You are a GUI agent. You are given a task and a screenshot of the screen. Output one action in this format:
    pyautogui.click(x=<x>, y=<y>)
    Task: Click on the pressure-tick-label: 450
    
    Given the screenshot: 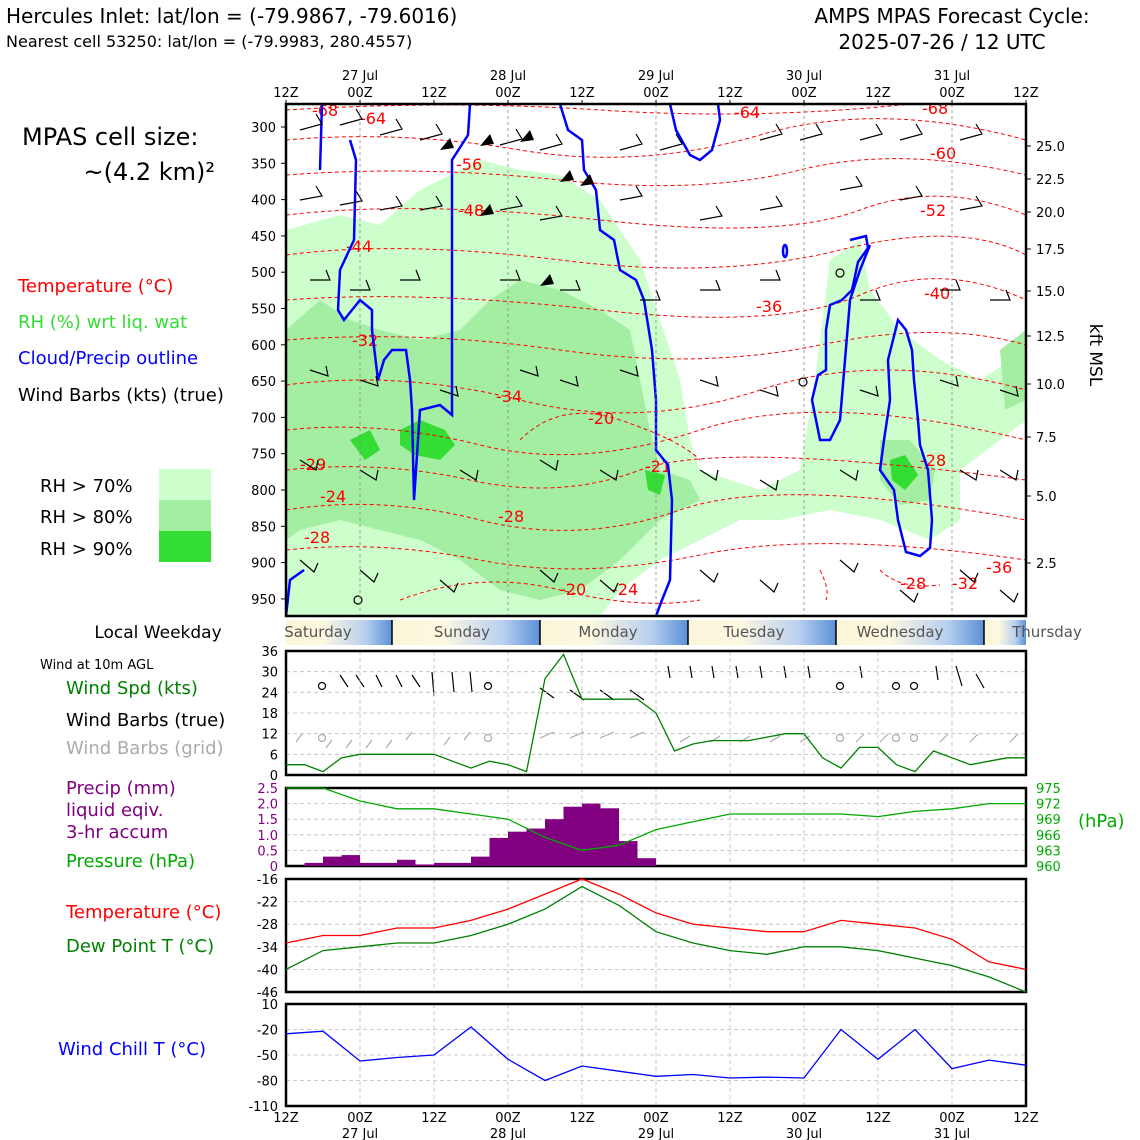 What is the action you would take?
    pyautogui.click(x=263, y=237)
    